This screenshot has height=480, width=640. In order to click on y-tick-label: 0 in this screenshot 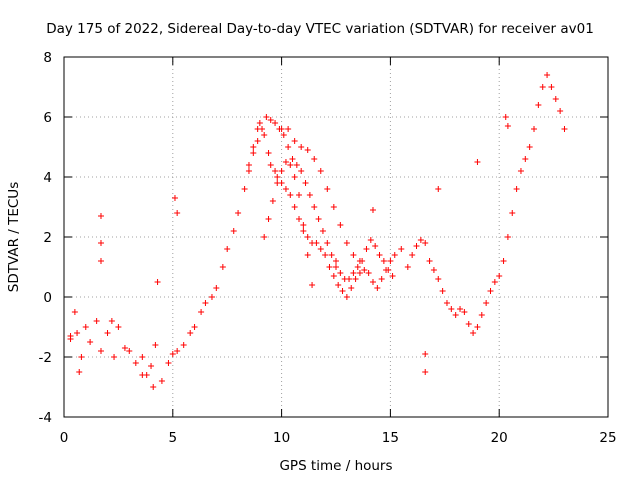, I will do `click(47, 298)`.